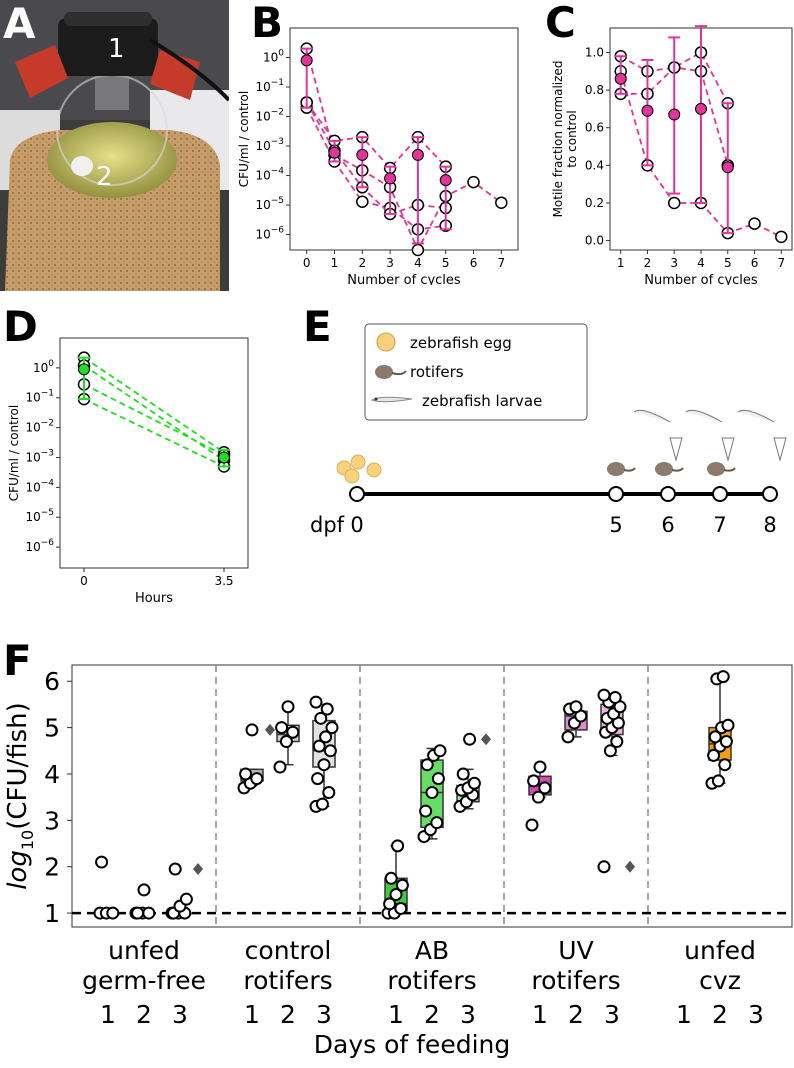 This screenshot has width=794, height=1068. I want to click on y-tick-label: 10⁻⁵, so click(269, 204).